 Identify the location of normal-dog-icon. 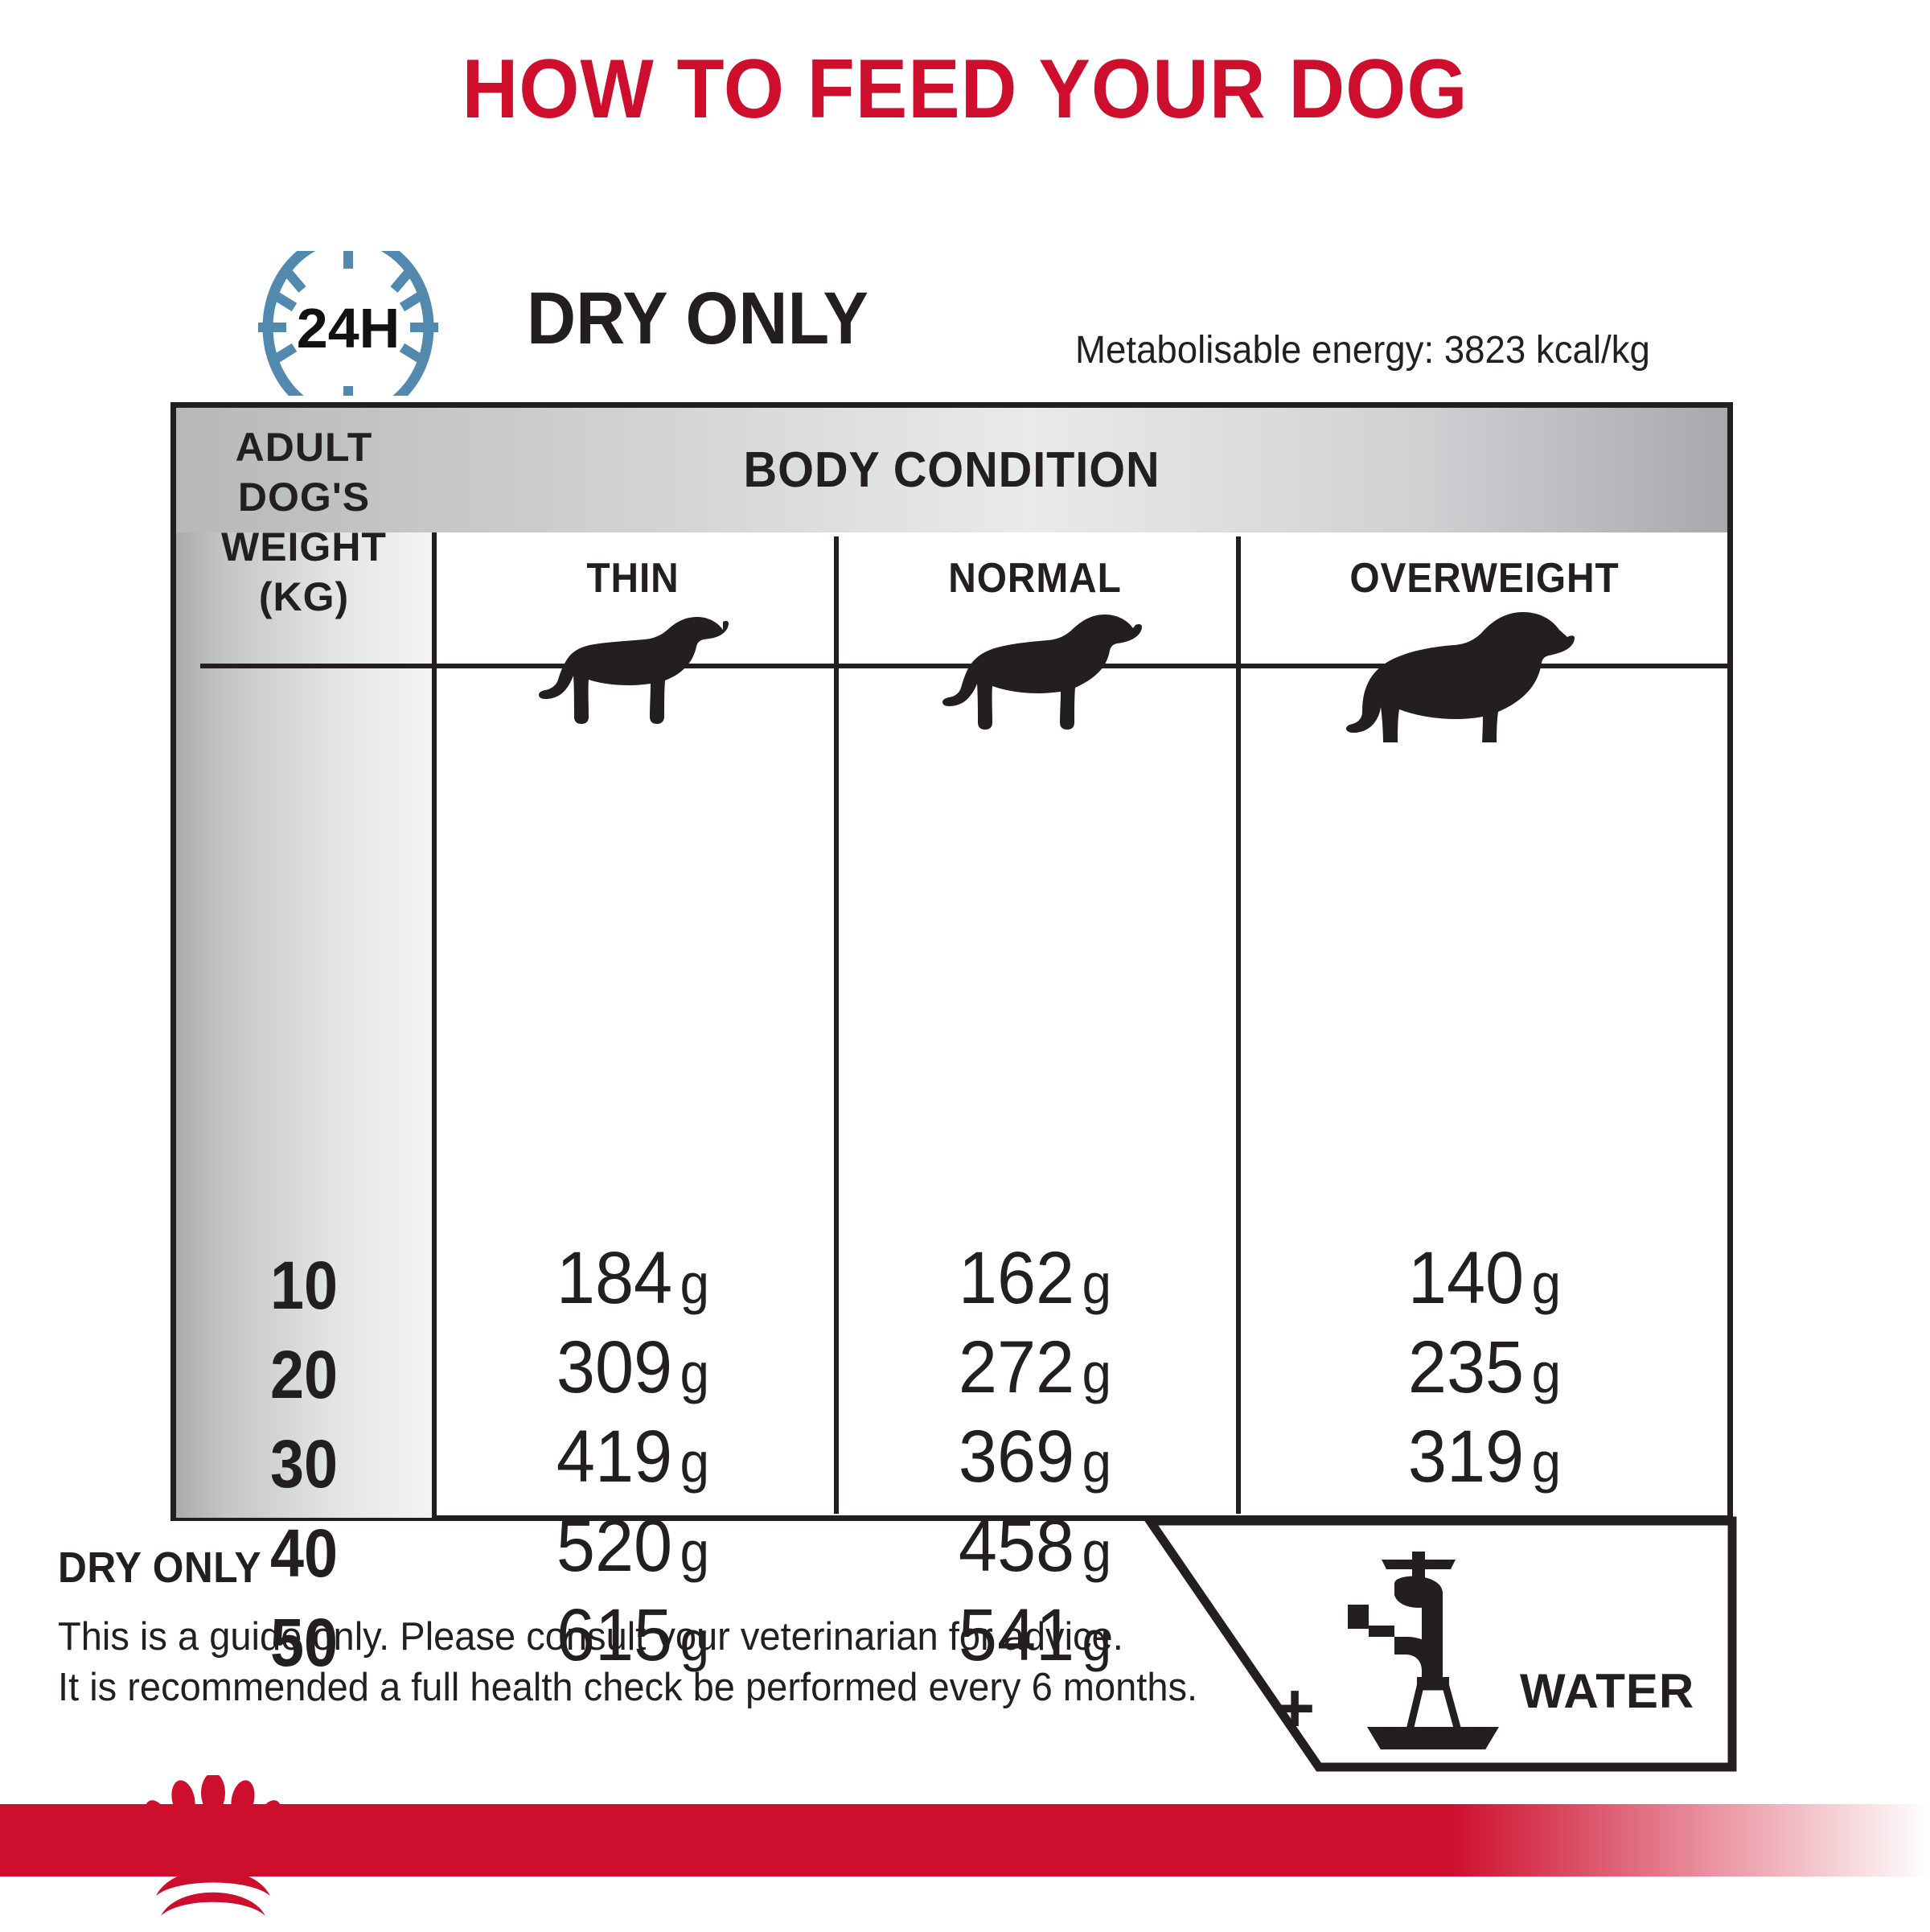
(1042, 670).